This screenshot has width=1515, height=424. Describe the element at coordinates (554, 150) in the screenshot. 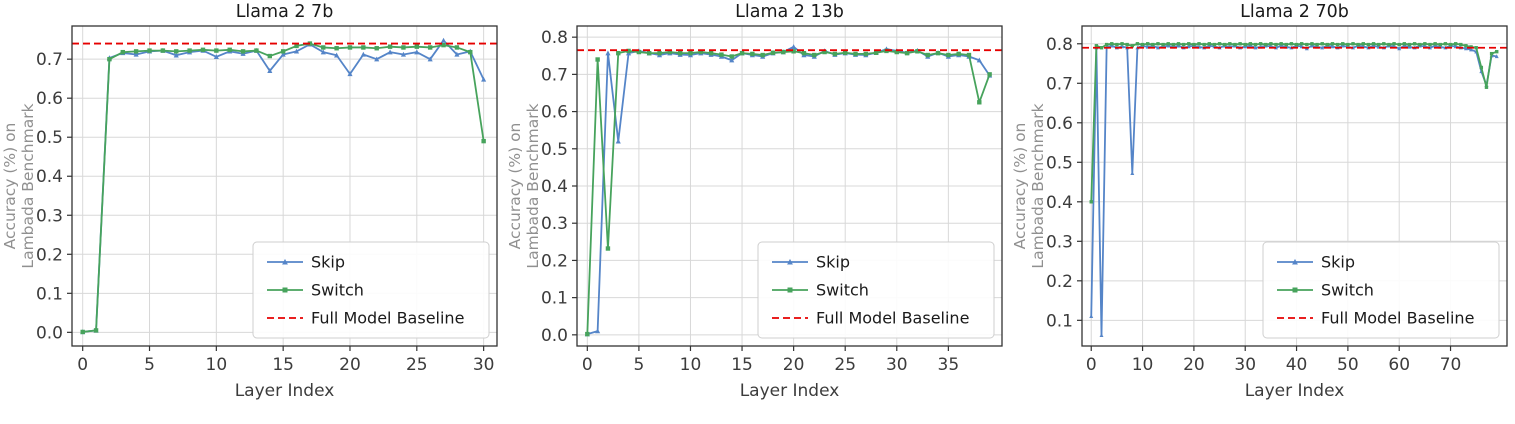

I see `y-tick-label: 0.5` at that location.